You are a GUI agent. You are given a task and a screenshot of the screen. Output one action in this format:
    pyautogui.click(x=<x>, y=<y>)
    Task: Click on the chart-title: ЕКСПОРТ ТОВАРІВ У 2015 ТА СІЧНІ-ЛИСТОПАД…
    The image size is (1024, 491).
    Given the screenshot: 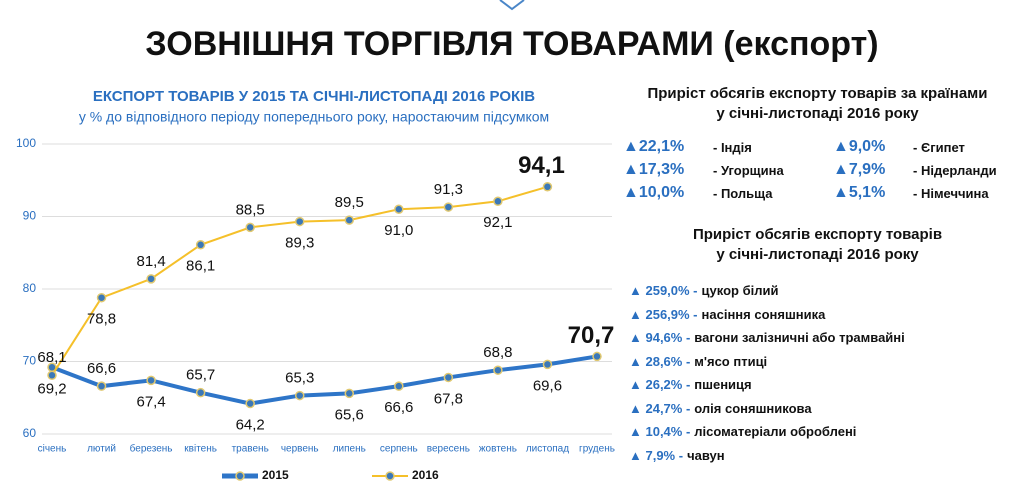 What is the action you would take?
    pyautogui.click(x=314, y=96)
    